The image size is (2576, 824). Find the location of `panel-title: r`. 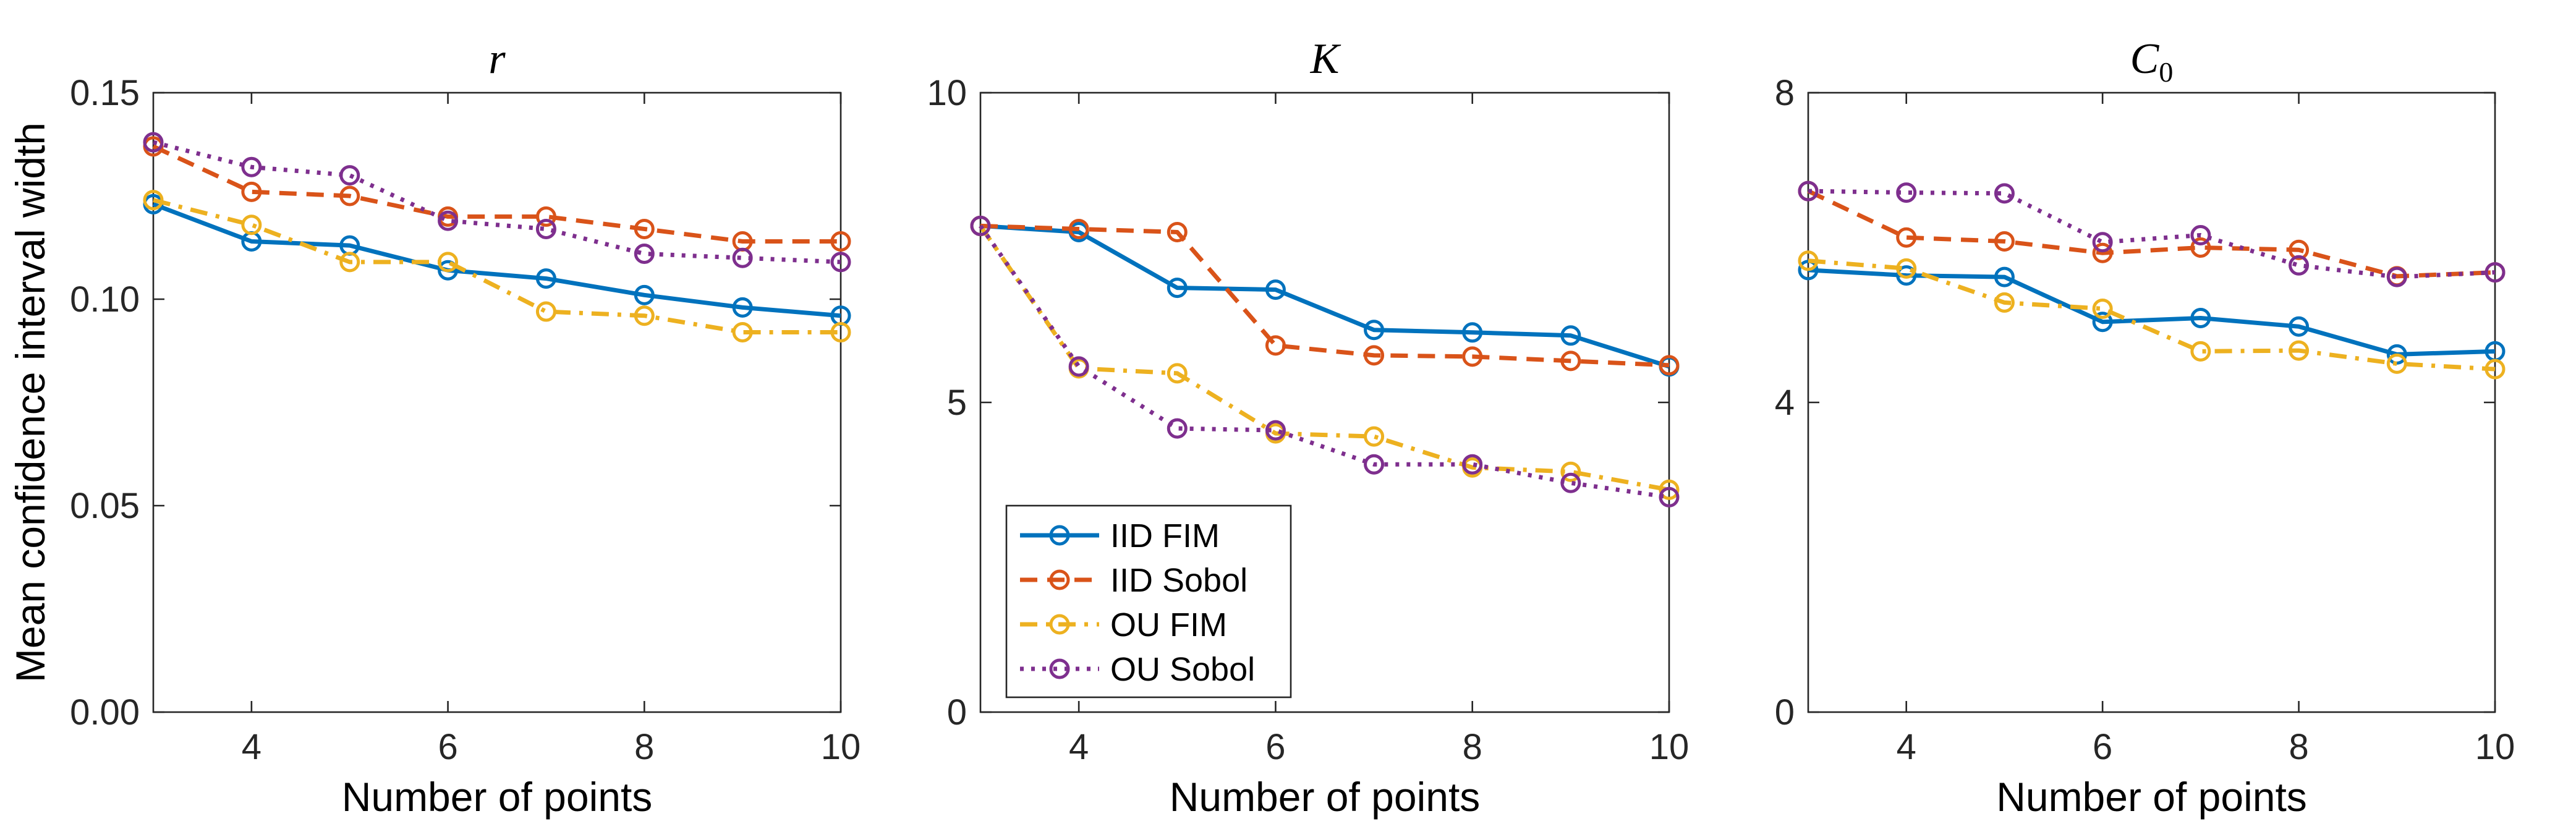

panel-title: r is located at coordinates (497, 59).